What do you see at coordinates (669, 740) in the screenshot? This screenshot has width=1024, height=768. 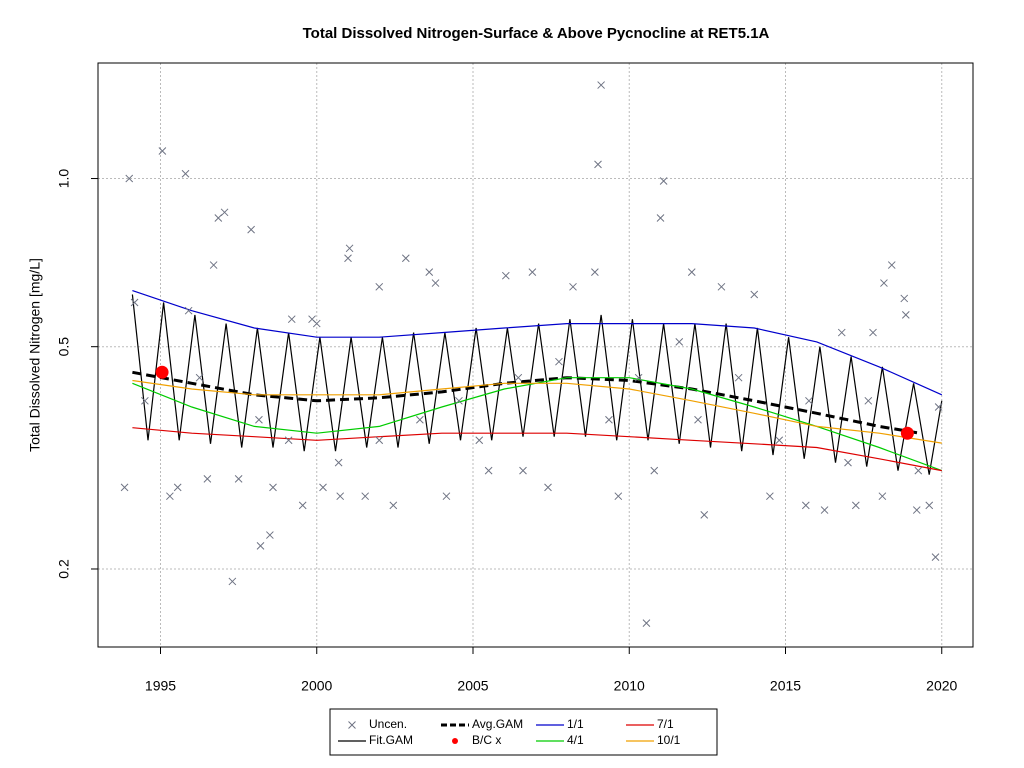 I see `legend-label: 10/1` at bounding box center [669, 740].